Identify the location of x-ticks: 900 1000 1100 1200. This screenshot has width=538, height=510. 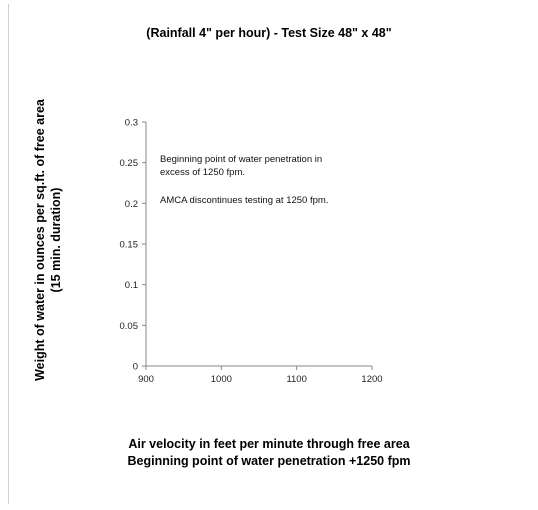
(260, 375).